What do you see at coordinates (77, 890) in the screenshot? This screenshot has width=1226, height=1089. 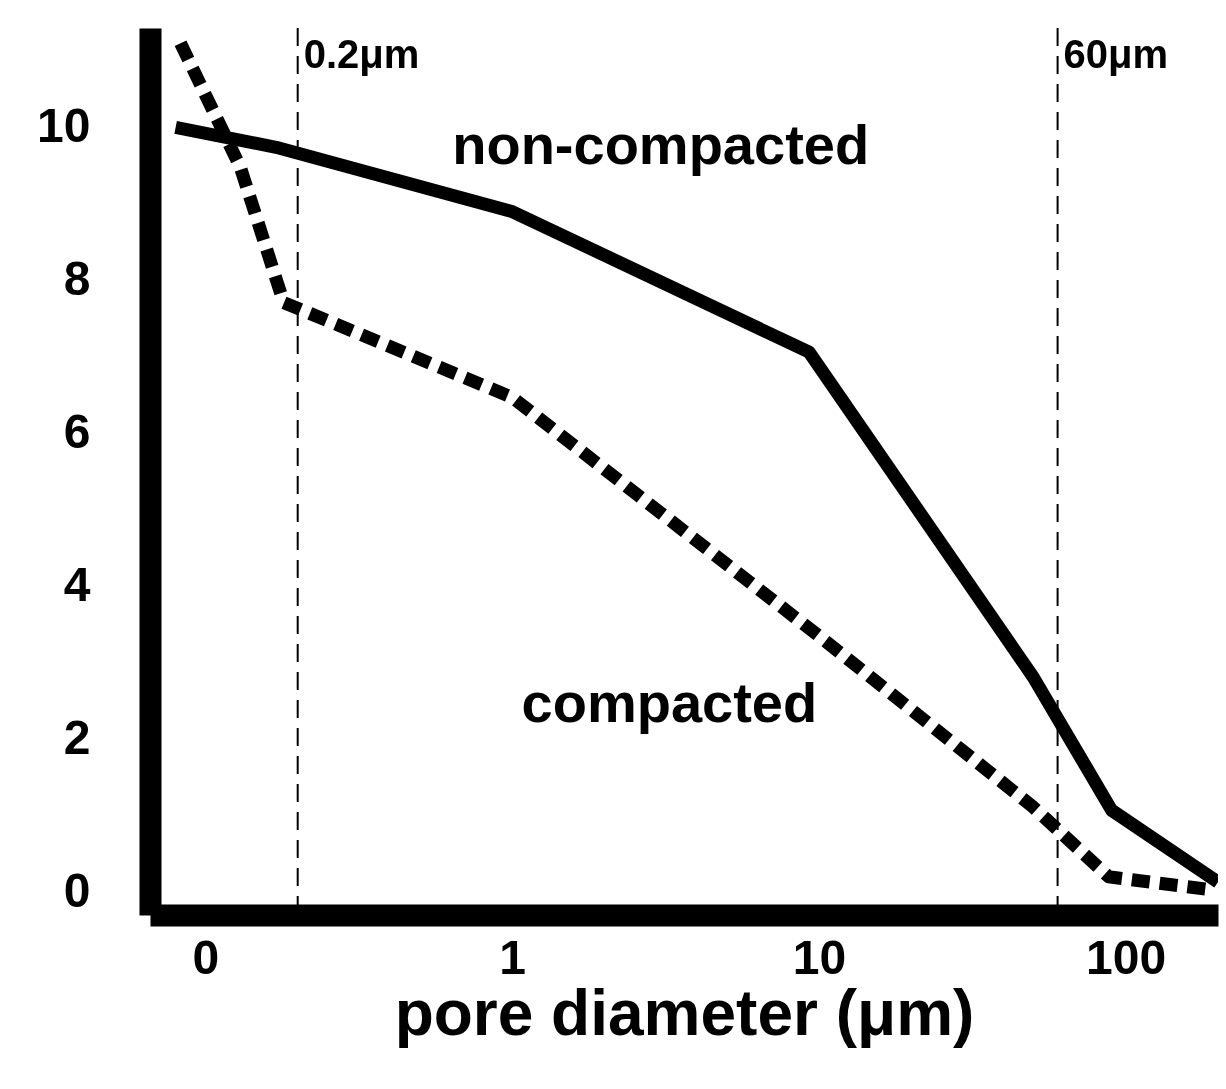 I see `y-tick-label: 0` at bounding box center [77, 890].